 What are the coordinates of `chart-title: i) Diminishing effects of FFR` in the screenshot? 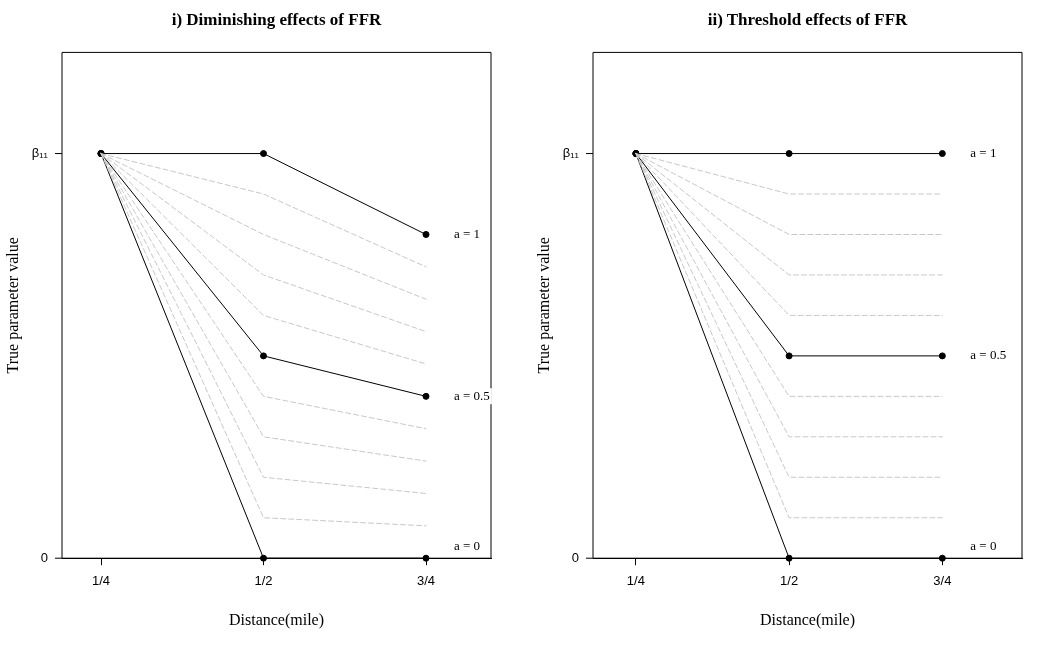 It's located at (277, 19).